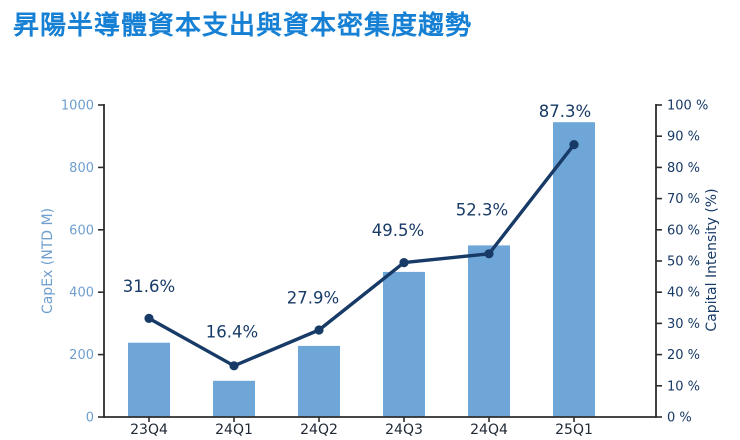  Describe the element at coordinates (319, 330) in the screenshot. I see `intensity-point-24Q2` at that location.